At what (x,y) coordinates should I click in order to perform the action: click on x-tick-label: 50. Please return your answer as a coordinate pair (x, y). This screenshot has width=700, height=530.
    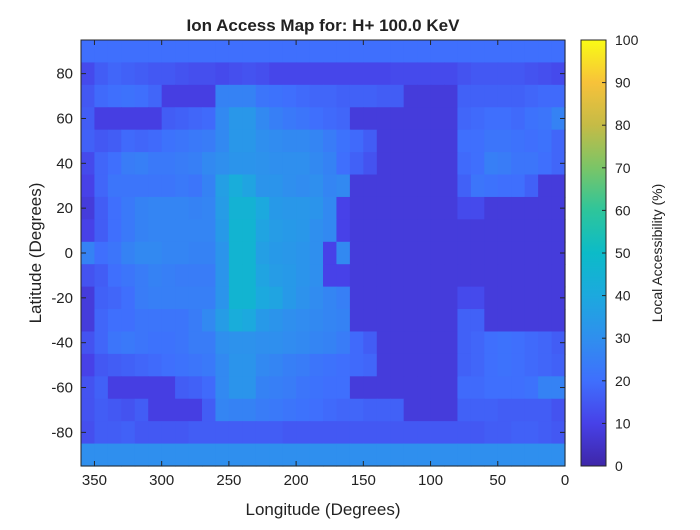
    Looking at the image, I should click on (497, 480).